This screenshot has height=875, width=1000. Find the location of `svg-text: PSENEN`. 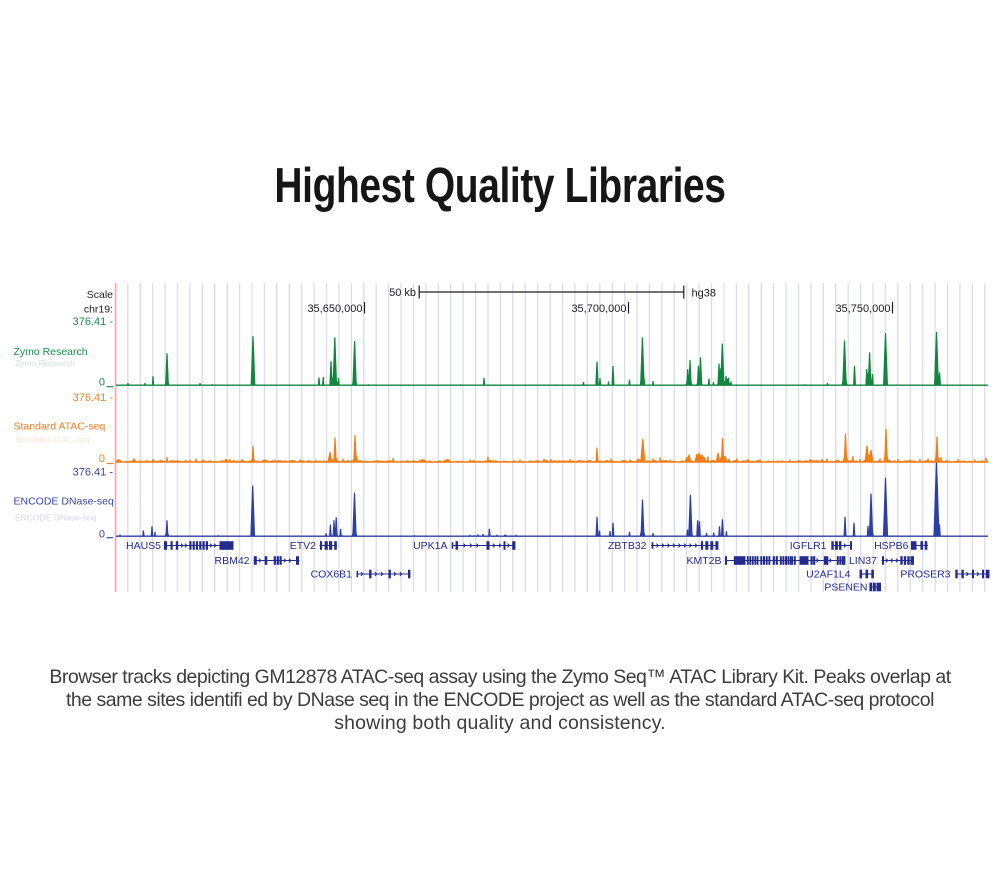

svg-text: PSENEN is located at coordinates (845, 588).